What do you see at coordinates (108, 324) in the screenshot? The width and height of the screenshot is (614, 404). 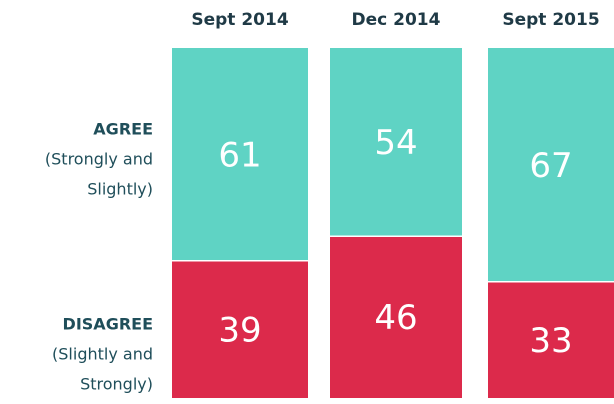 I see `series-label: DISAGREE` at bounding box center [108, 324].